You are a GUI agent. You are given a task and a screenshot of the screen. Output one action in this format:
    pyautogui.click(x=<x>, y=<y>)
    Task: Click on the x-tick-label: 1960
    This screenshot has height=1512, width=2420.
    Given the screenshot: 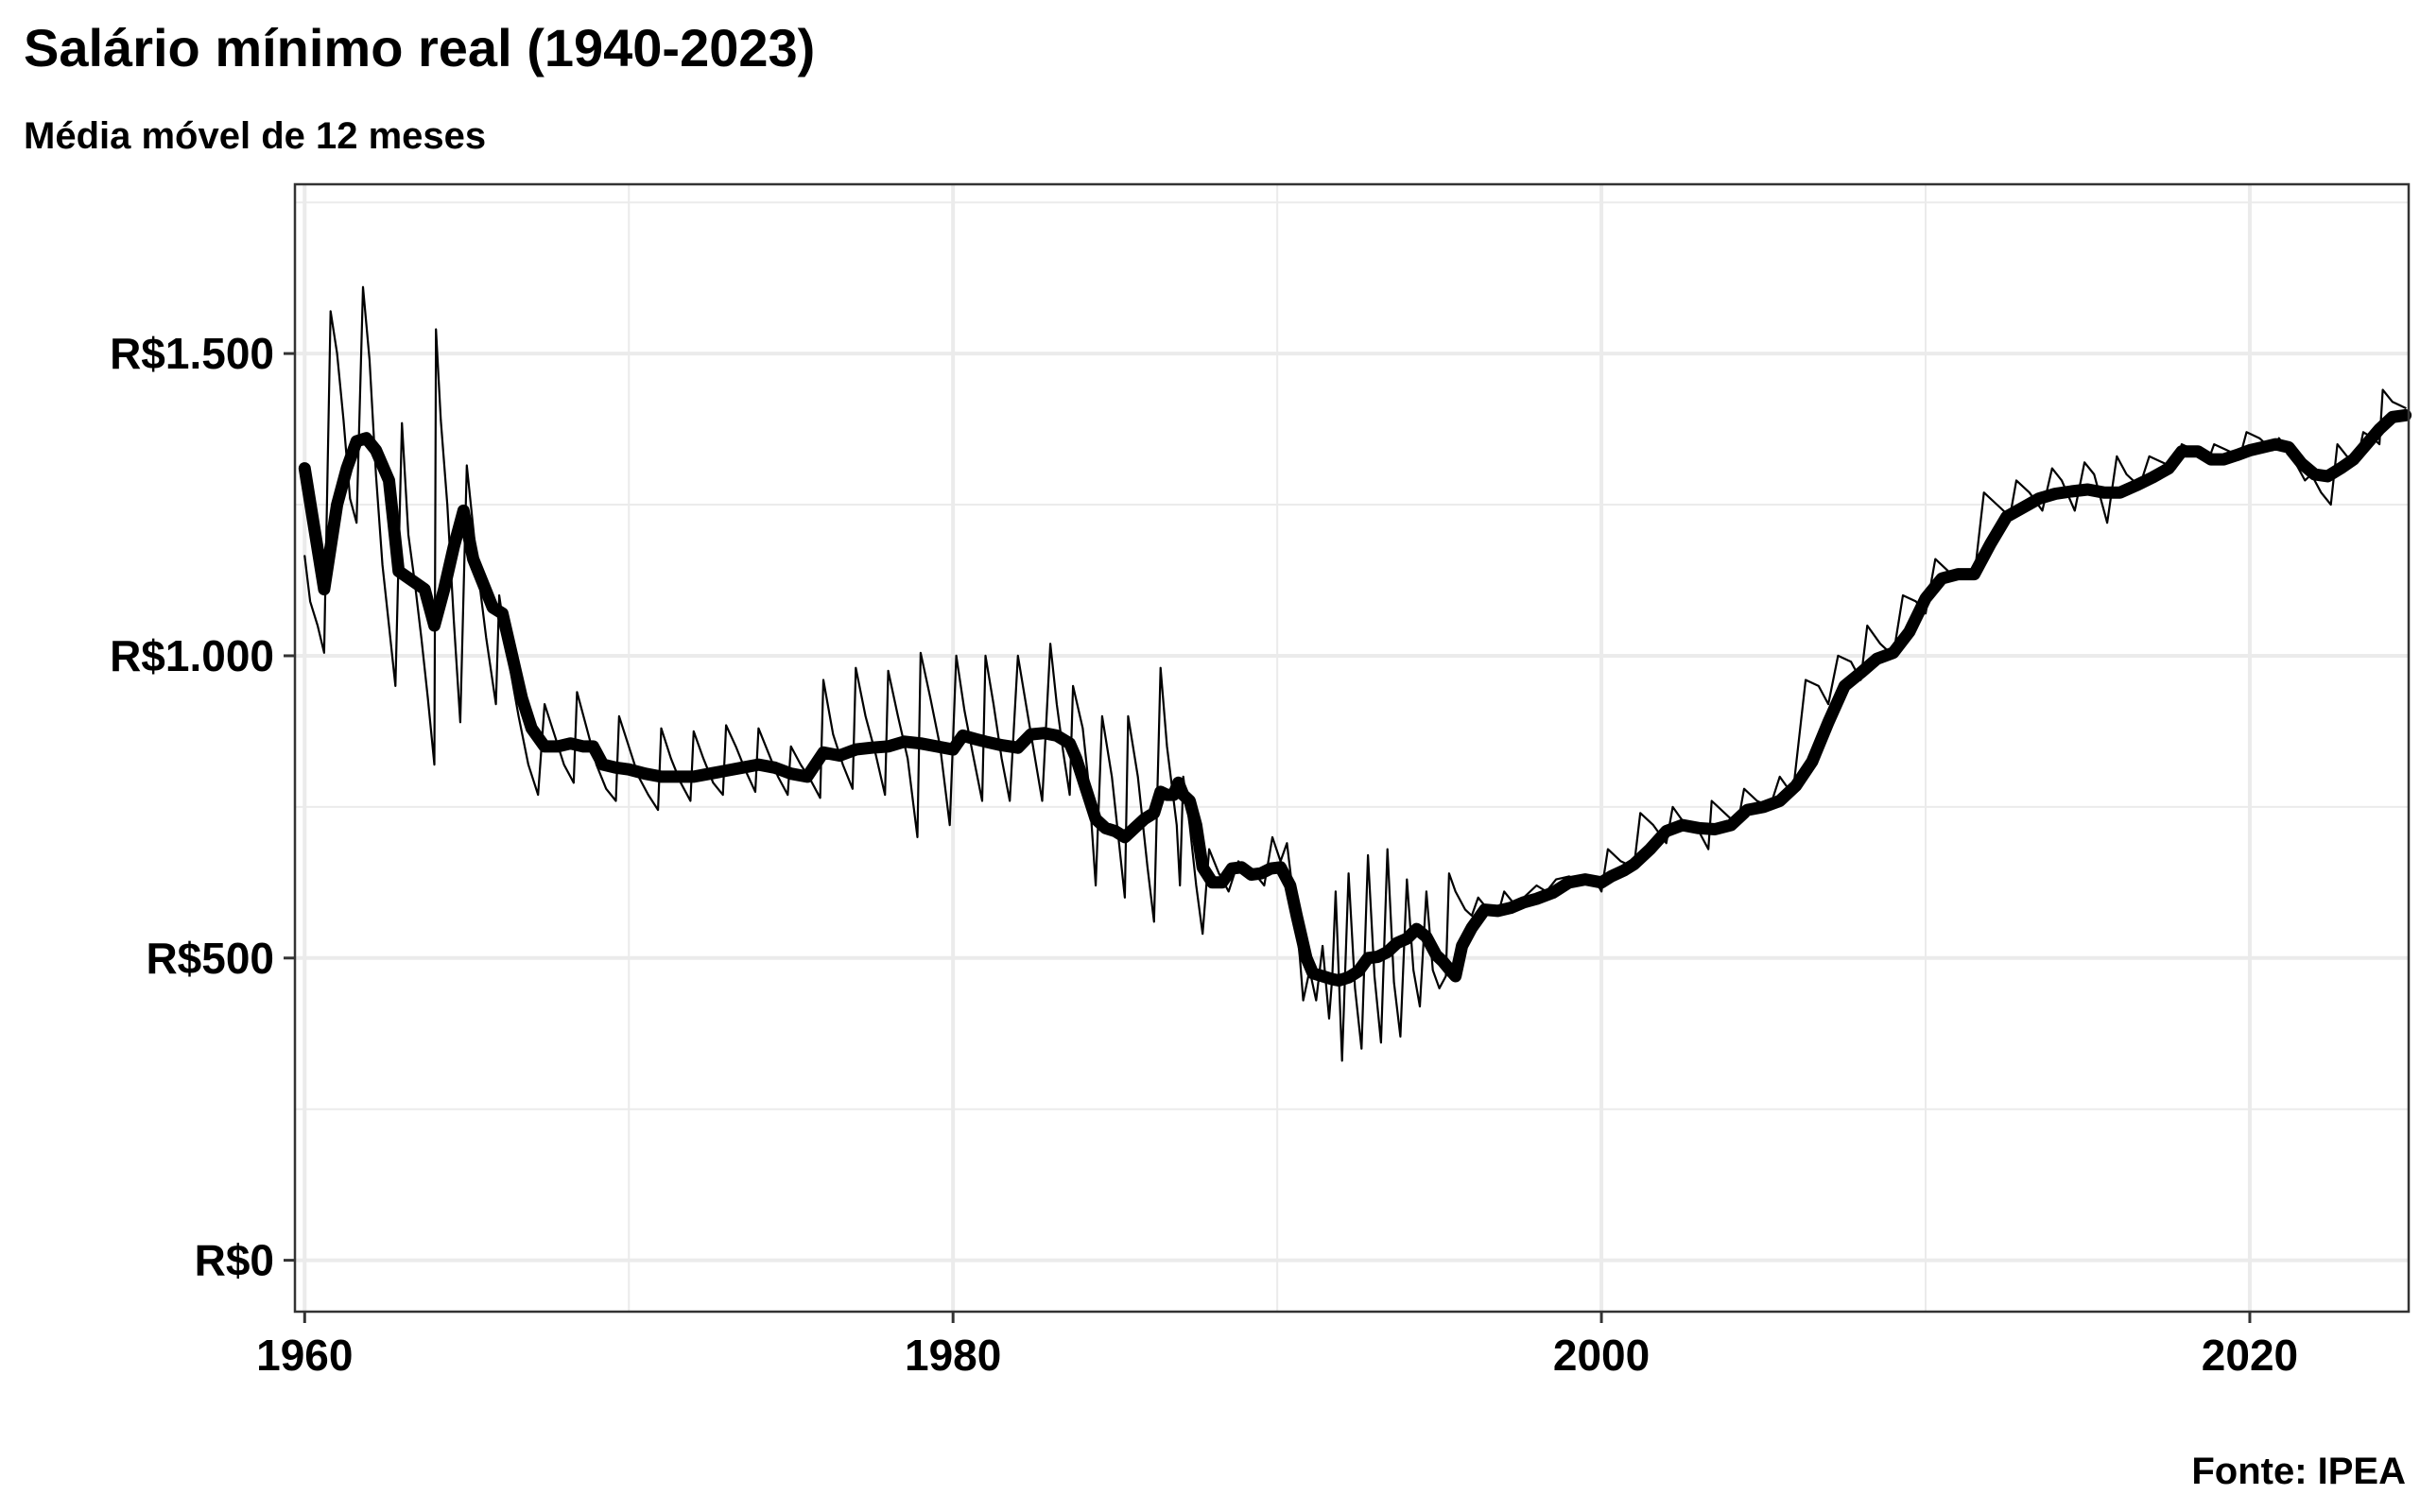 What is the action you would take?
    pyautogui.click(x=304, y=1355)
    